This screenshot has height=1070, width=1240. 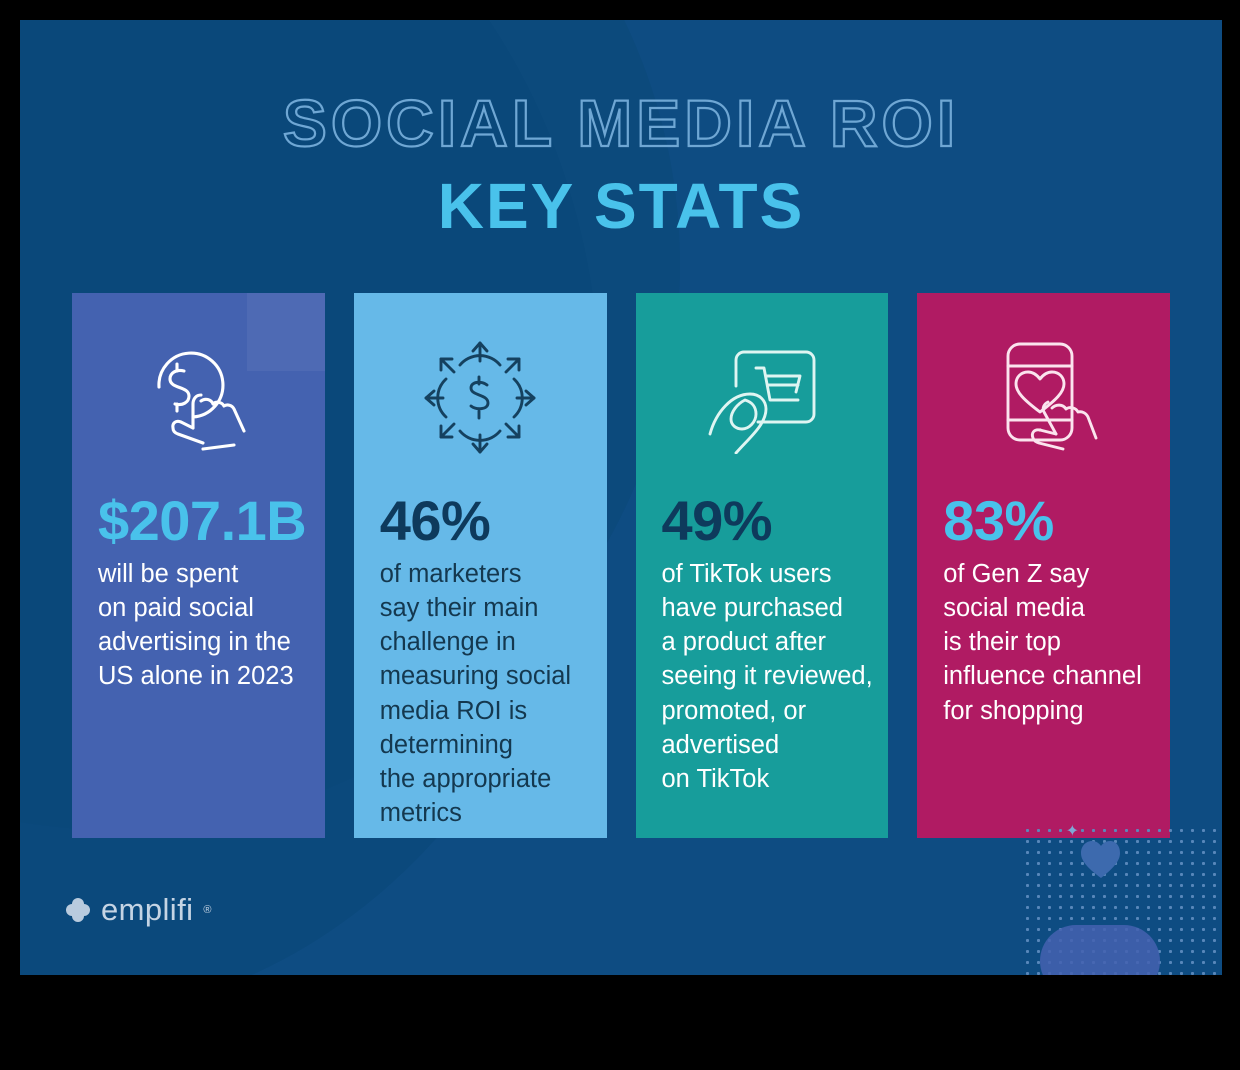 I want to click on corner-decoration-group: ✦, so click(x=1092, y=875).